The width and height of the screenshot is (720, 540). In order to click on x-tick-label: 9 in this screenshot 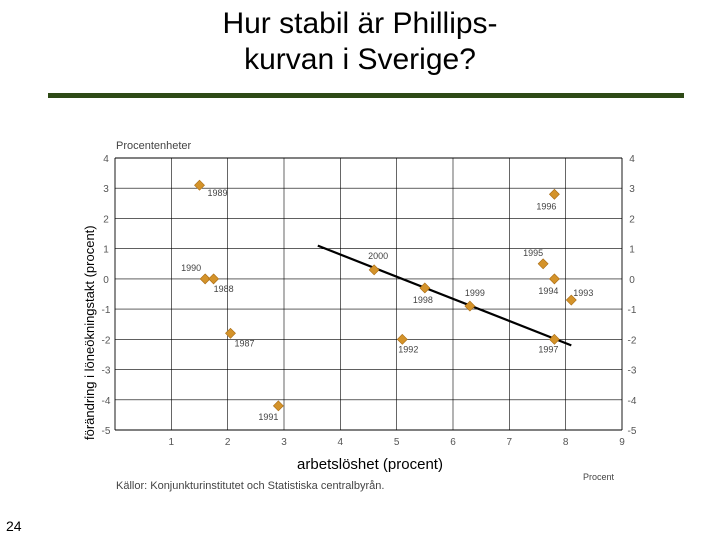, I will do `click(622, 442)`.